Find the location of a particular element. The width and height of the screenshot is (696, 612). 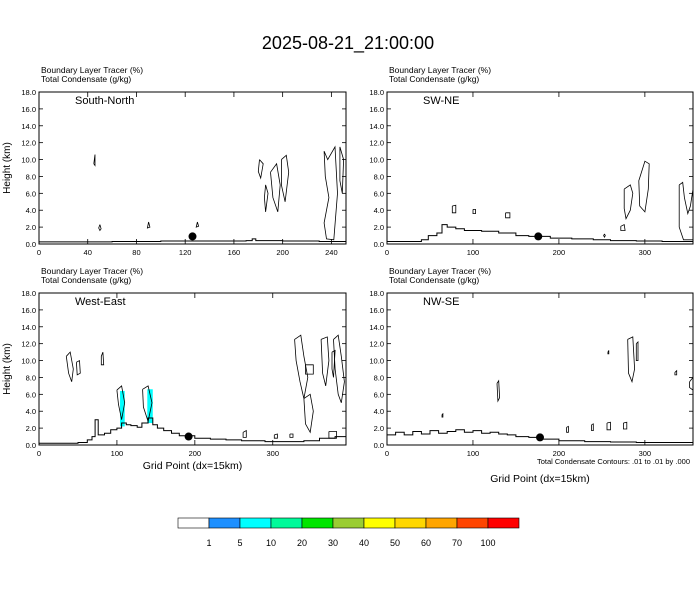

colorbar-label: 100 is located at coordinates (487, 543).